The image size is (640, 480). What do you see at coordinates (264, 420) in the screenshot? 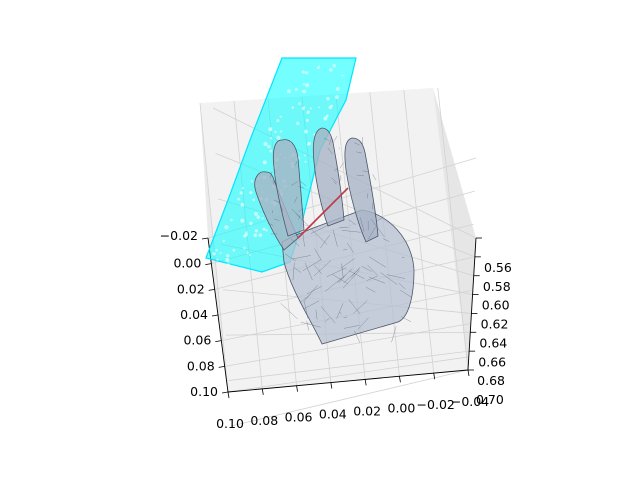
I see `x-tick-label: 0.08` at bounding box center [264, 420].